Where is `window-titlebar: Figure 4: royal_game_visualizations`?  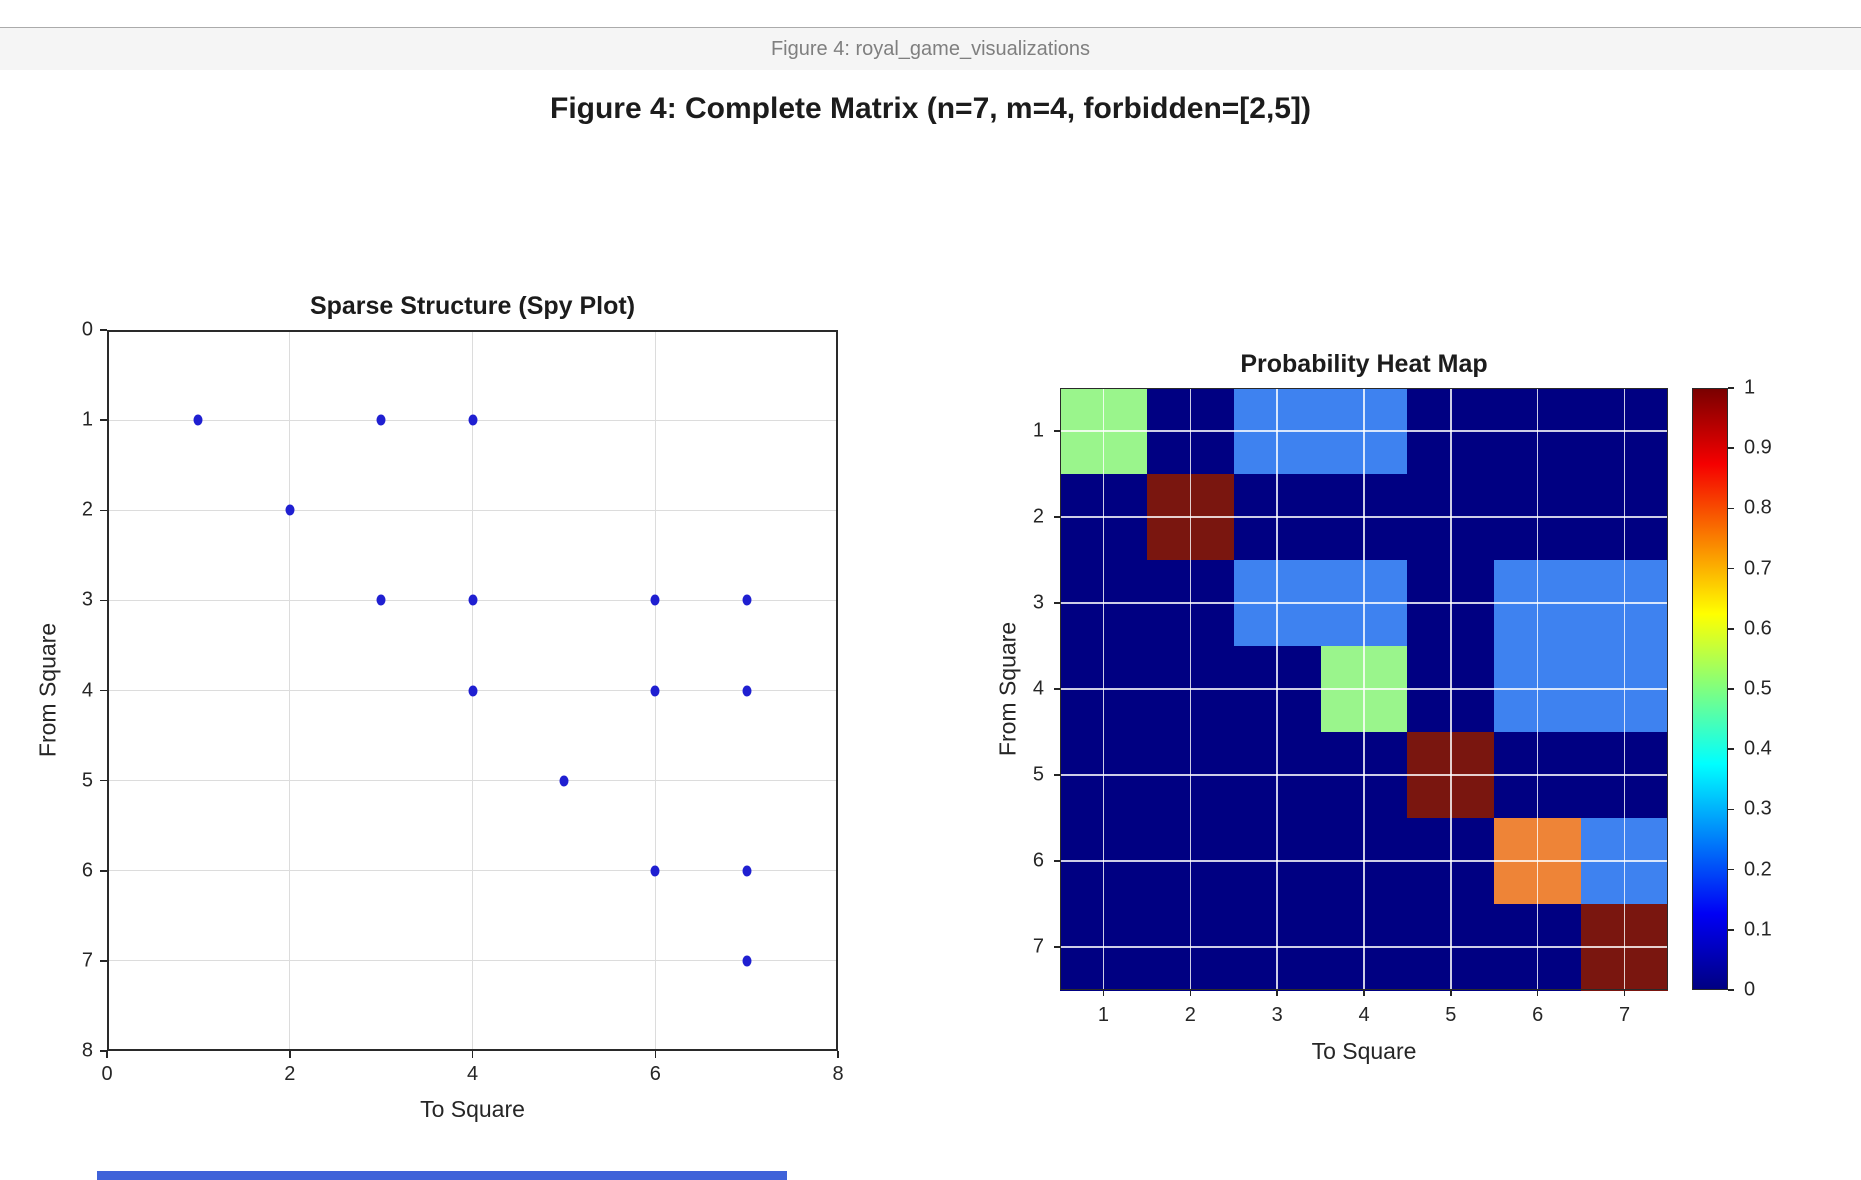
window-titlebar: Figure 4: royal_game_visualizations is located at coordinates (930, 48).